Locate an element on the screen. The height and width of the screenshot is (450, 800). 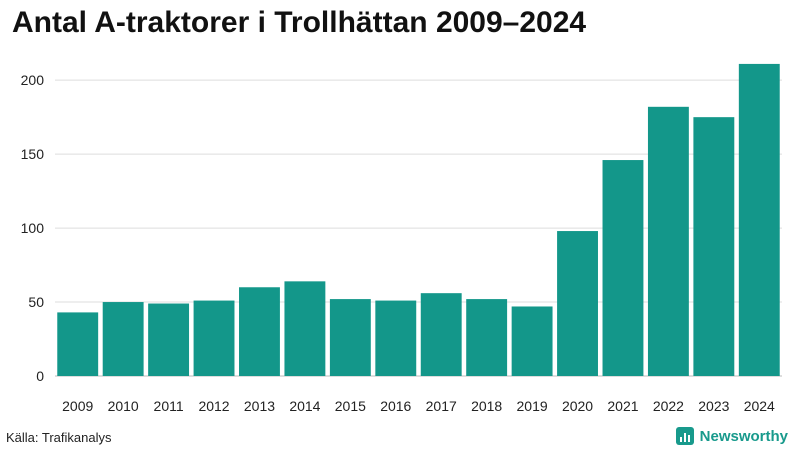
x-tick-label: 2016 is located at coordinates (395, 406).